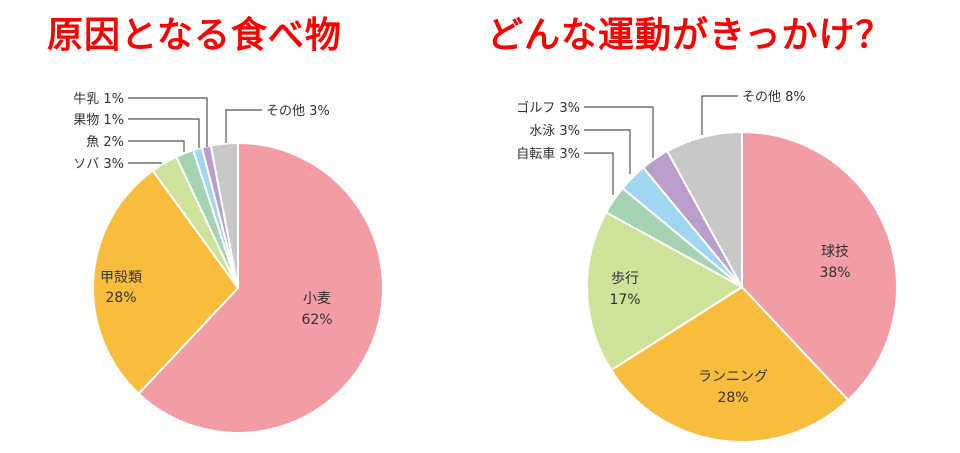  Describe the element at coordinates (194, 35) in the screenshot. I see `chart-title-food: 原因となる食べ物` at that location.